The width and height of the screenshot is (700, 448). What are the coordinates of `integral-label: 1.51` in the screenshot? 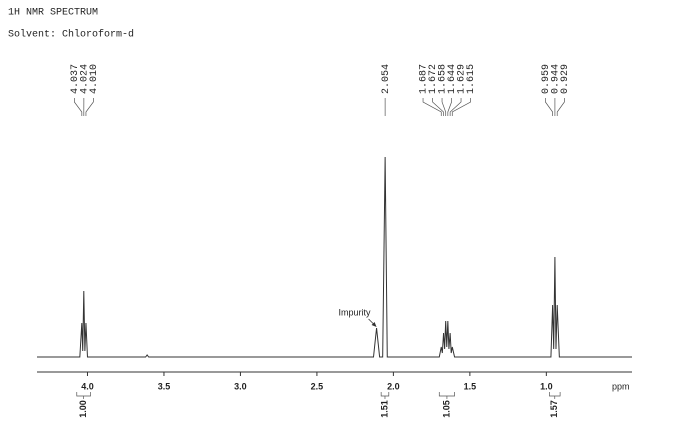 It's located at (384, 409).